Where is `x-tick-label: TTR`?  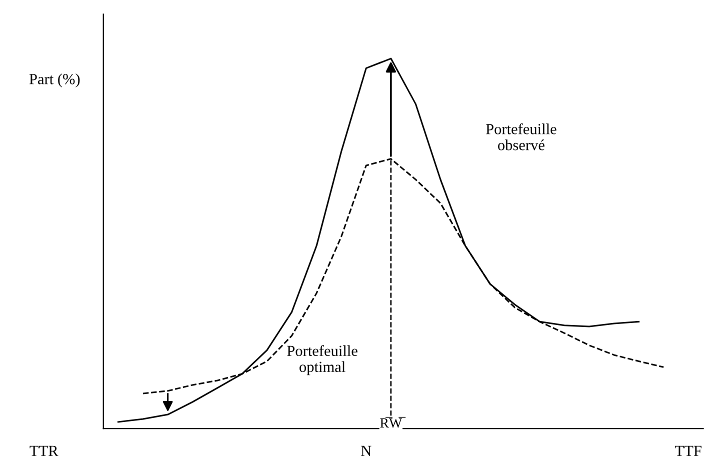
x-tick-label: TTR is located at coordinates (44, 451).